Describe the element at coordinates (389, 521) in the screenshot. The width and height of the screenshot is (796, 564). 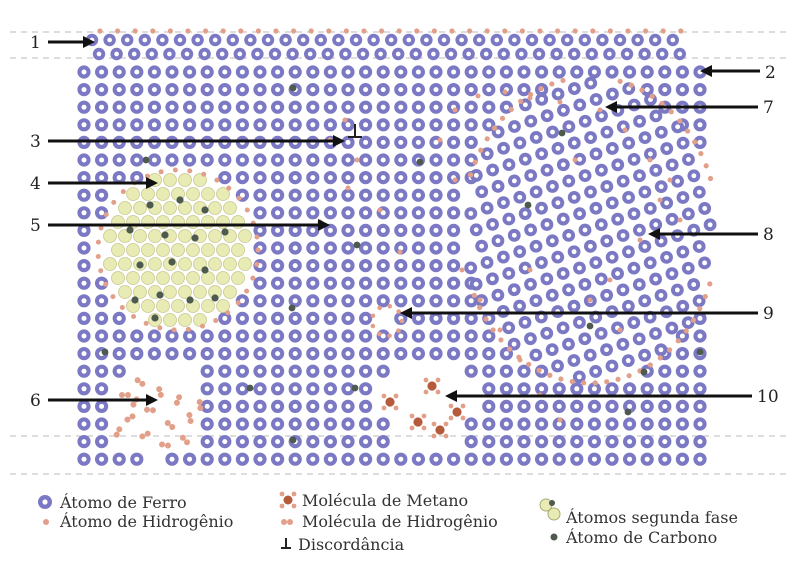
I see `legend-hydrogen-molecule: Molécula de Hidrogênio` at that location.